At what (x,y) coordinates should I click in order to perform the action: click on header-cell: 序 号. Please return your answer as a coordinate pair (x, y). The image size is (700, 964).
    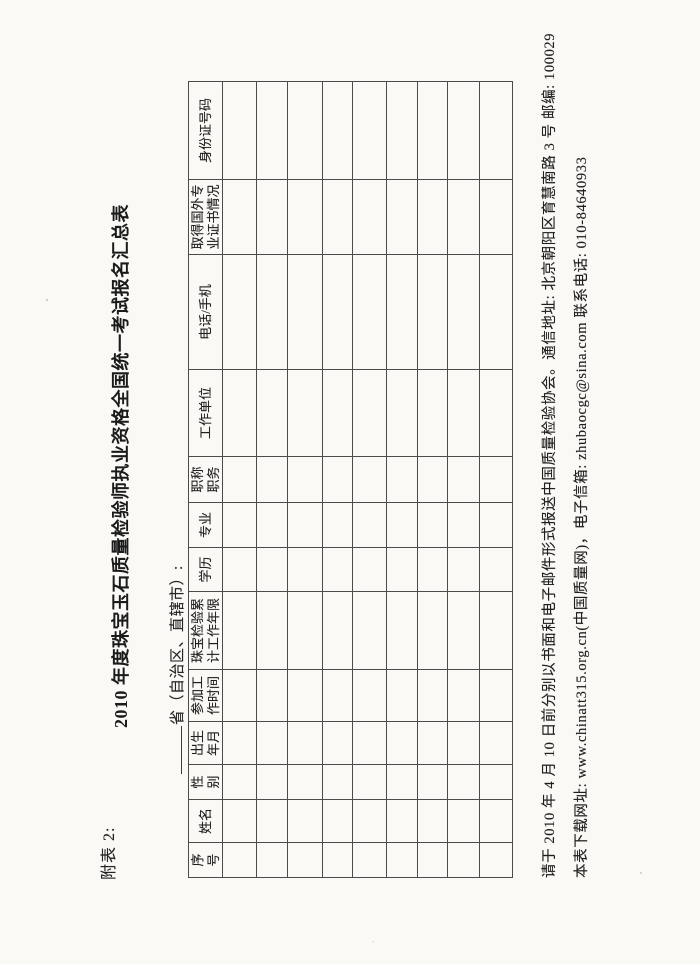
    Looking at the image, I should click on (205, 860).